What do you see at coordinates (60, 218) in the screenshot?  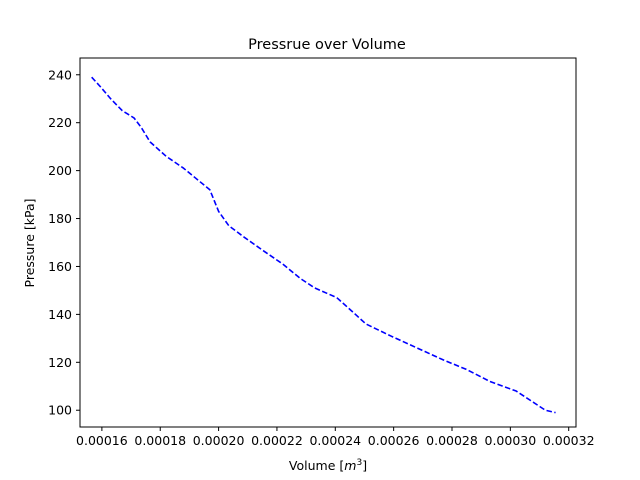 I see `y-tick-label: 180` at bounding box center [60, 218].